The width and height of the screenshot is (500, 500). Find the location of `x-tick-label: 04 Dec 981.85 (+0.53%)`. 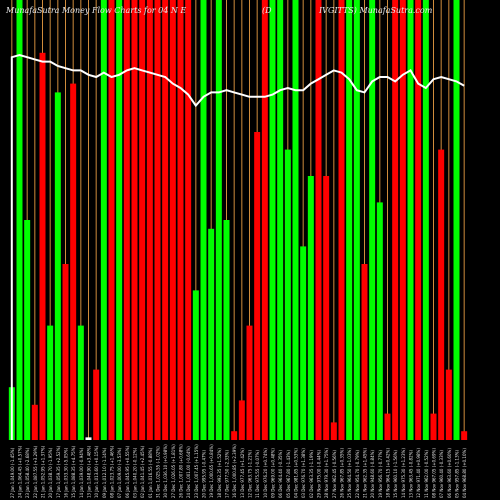

x-tick-label: 04 Dec 981.85 (+0.53%) is located at coordinates (296, 473).